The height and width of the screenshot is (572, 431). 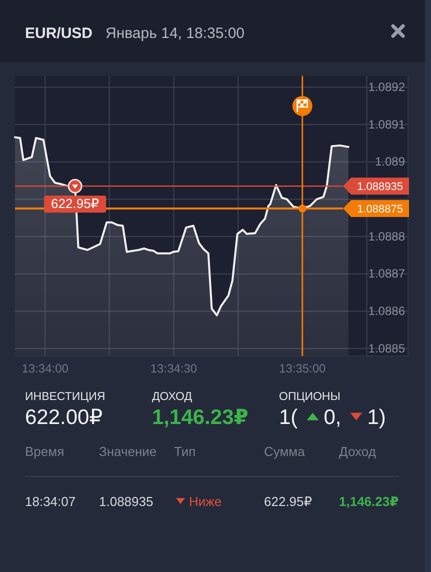 I want to click on y-tick-label: 1.0892, so click(x=387, y=87).